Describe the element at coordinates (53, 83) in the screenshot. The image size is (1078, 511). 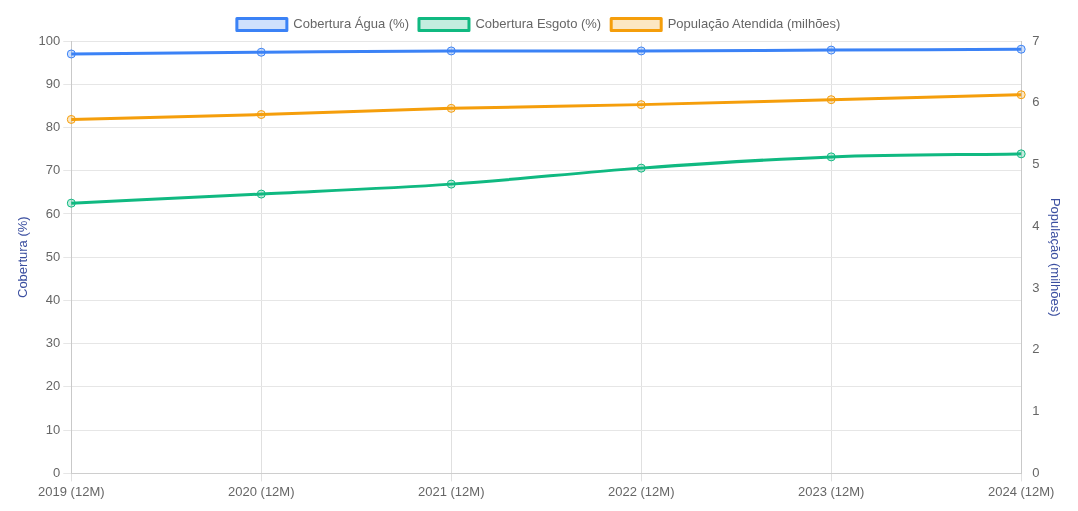
I see `y-tick-label: 90` at that location.